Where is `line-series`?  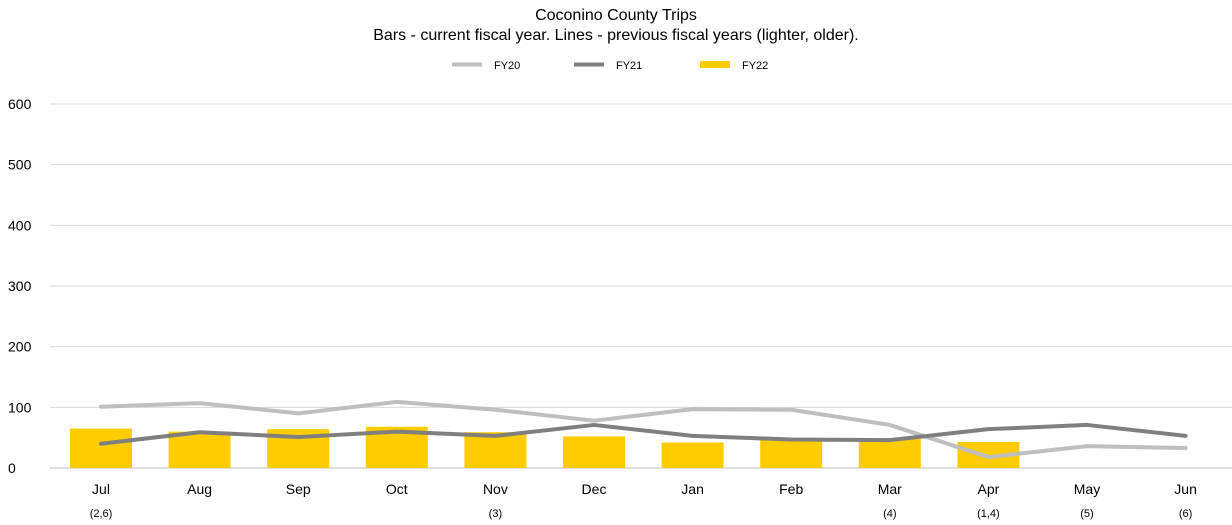
line-series is located at coordinates (643, 429).